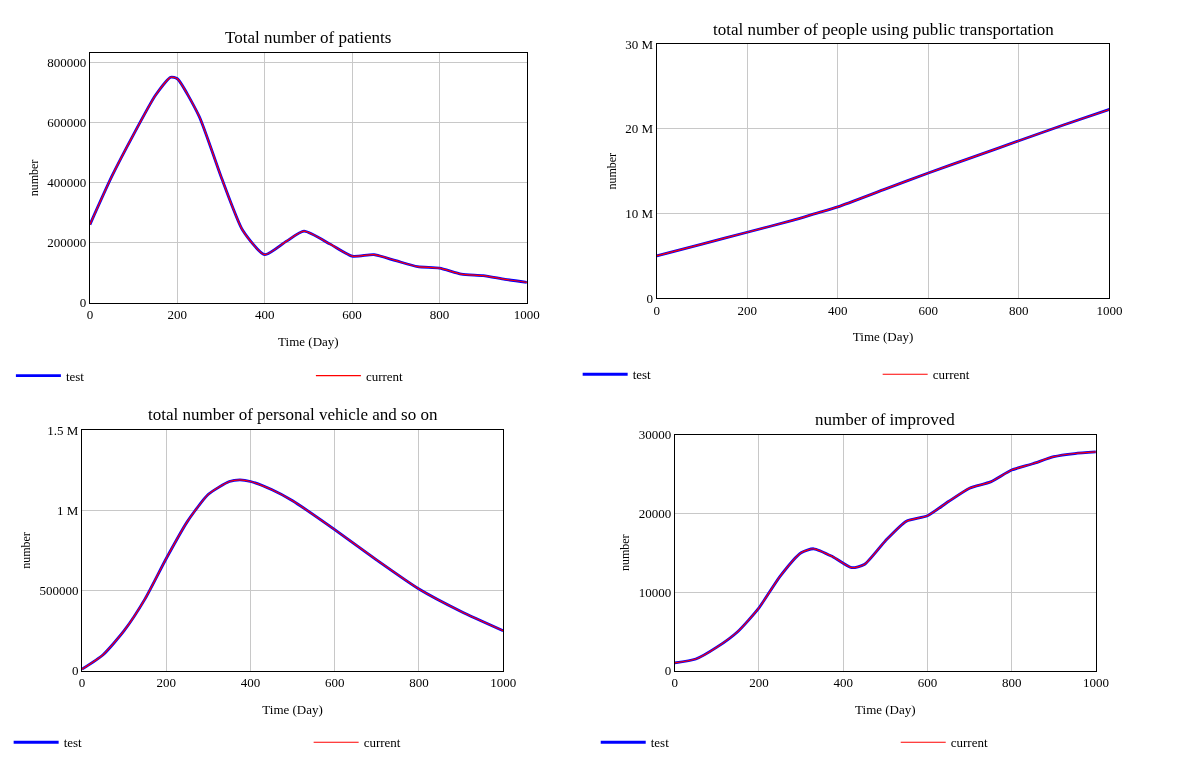  I want to click on y-tick-label: 400000, so click(67, 183).